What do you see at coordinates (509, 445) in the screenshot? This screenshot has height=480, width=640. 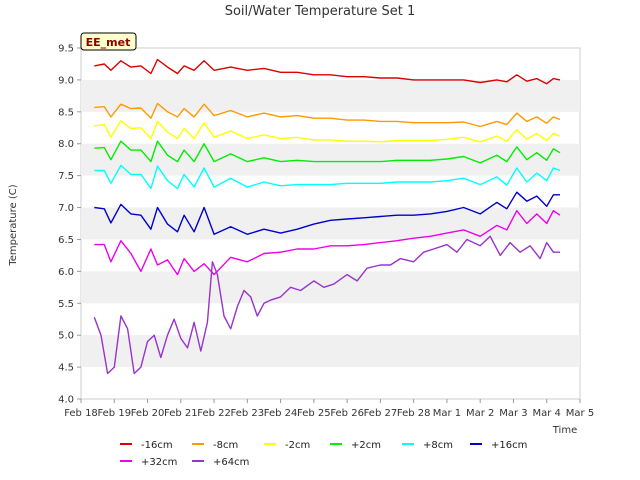 I see `legend-label: +16cm` at bounding box center [509, 445].